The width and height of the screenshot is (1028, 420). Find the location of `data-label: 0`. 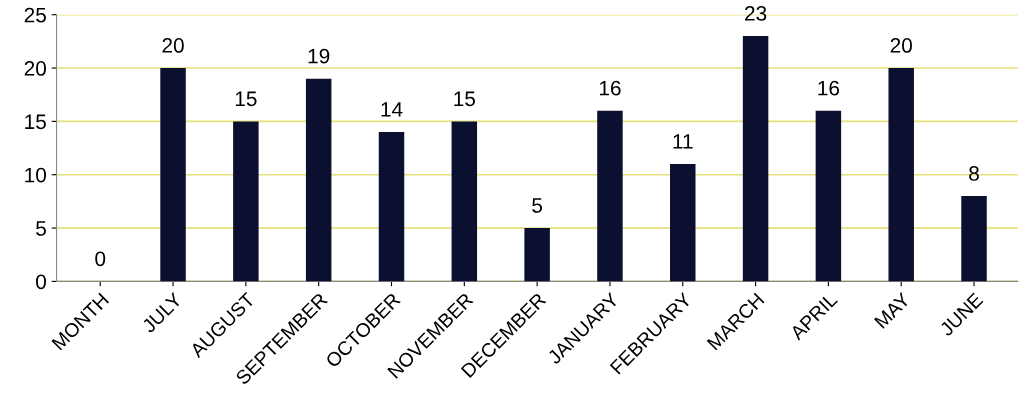

data-label: 0 is located at coordinates (100, 259).